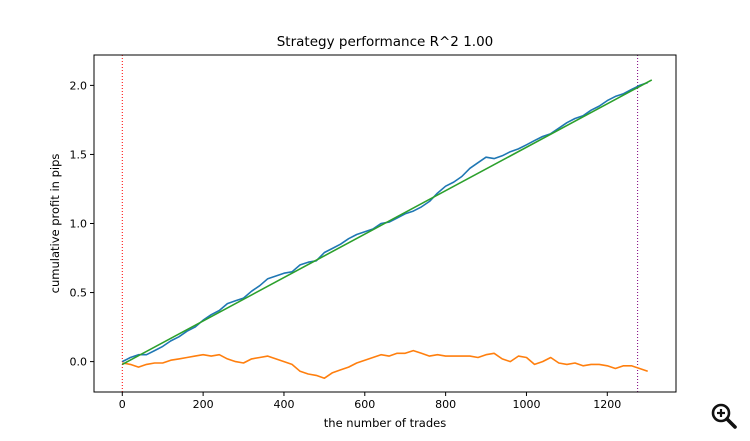 The width and height of the screenshot is (750, 441). I want to click on y-tick-label: 1.0, so click(79, 224).